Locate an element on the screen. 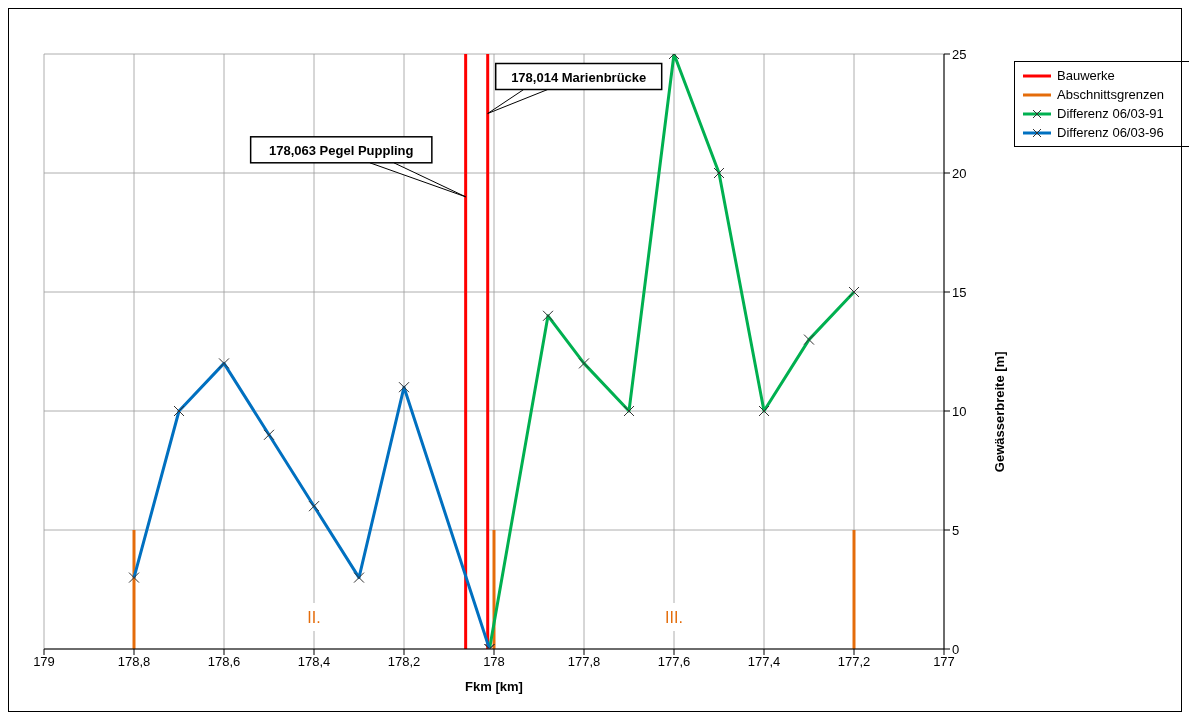 The height and width of the screenshot is (718, 1189). legend-label: Abschnittsgrenzen is located at coordinates (1110, 94).